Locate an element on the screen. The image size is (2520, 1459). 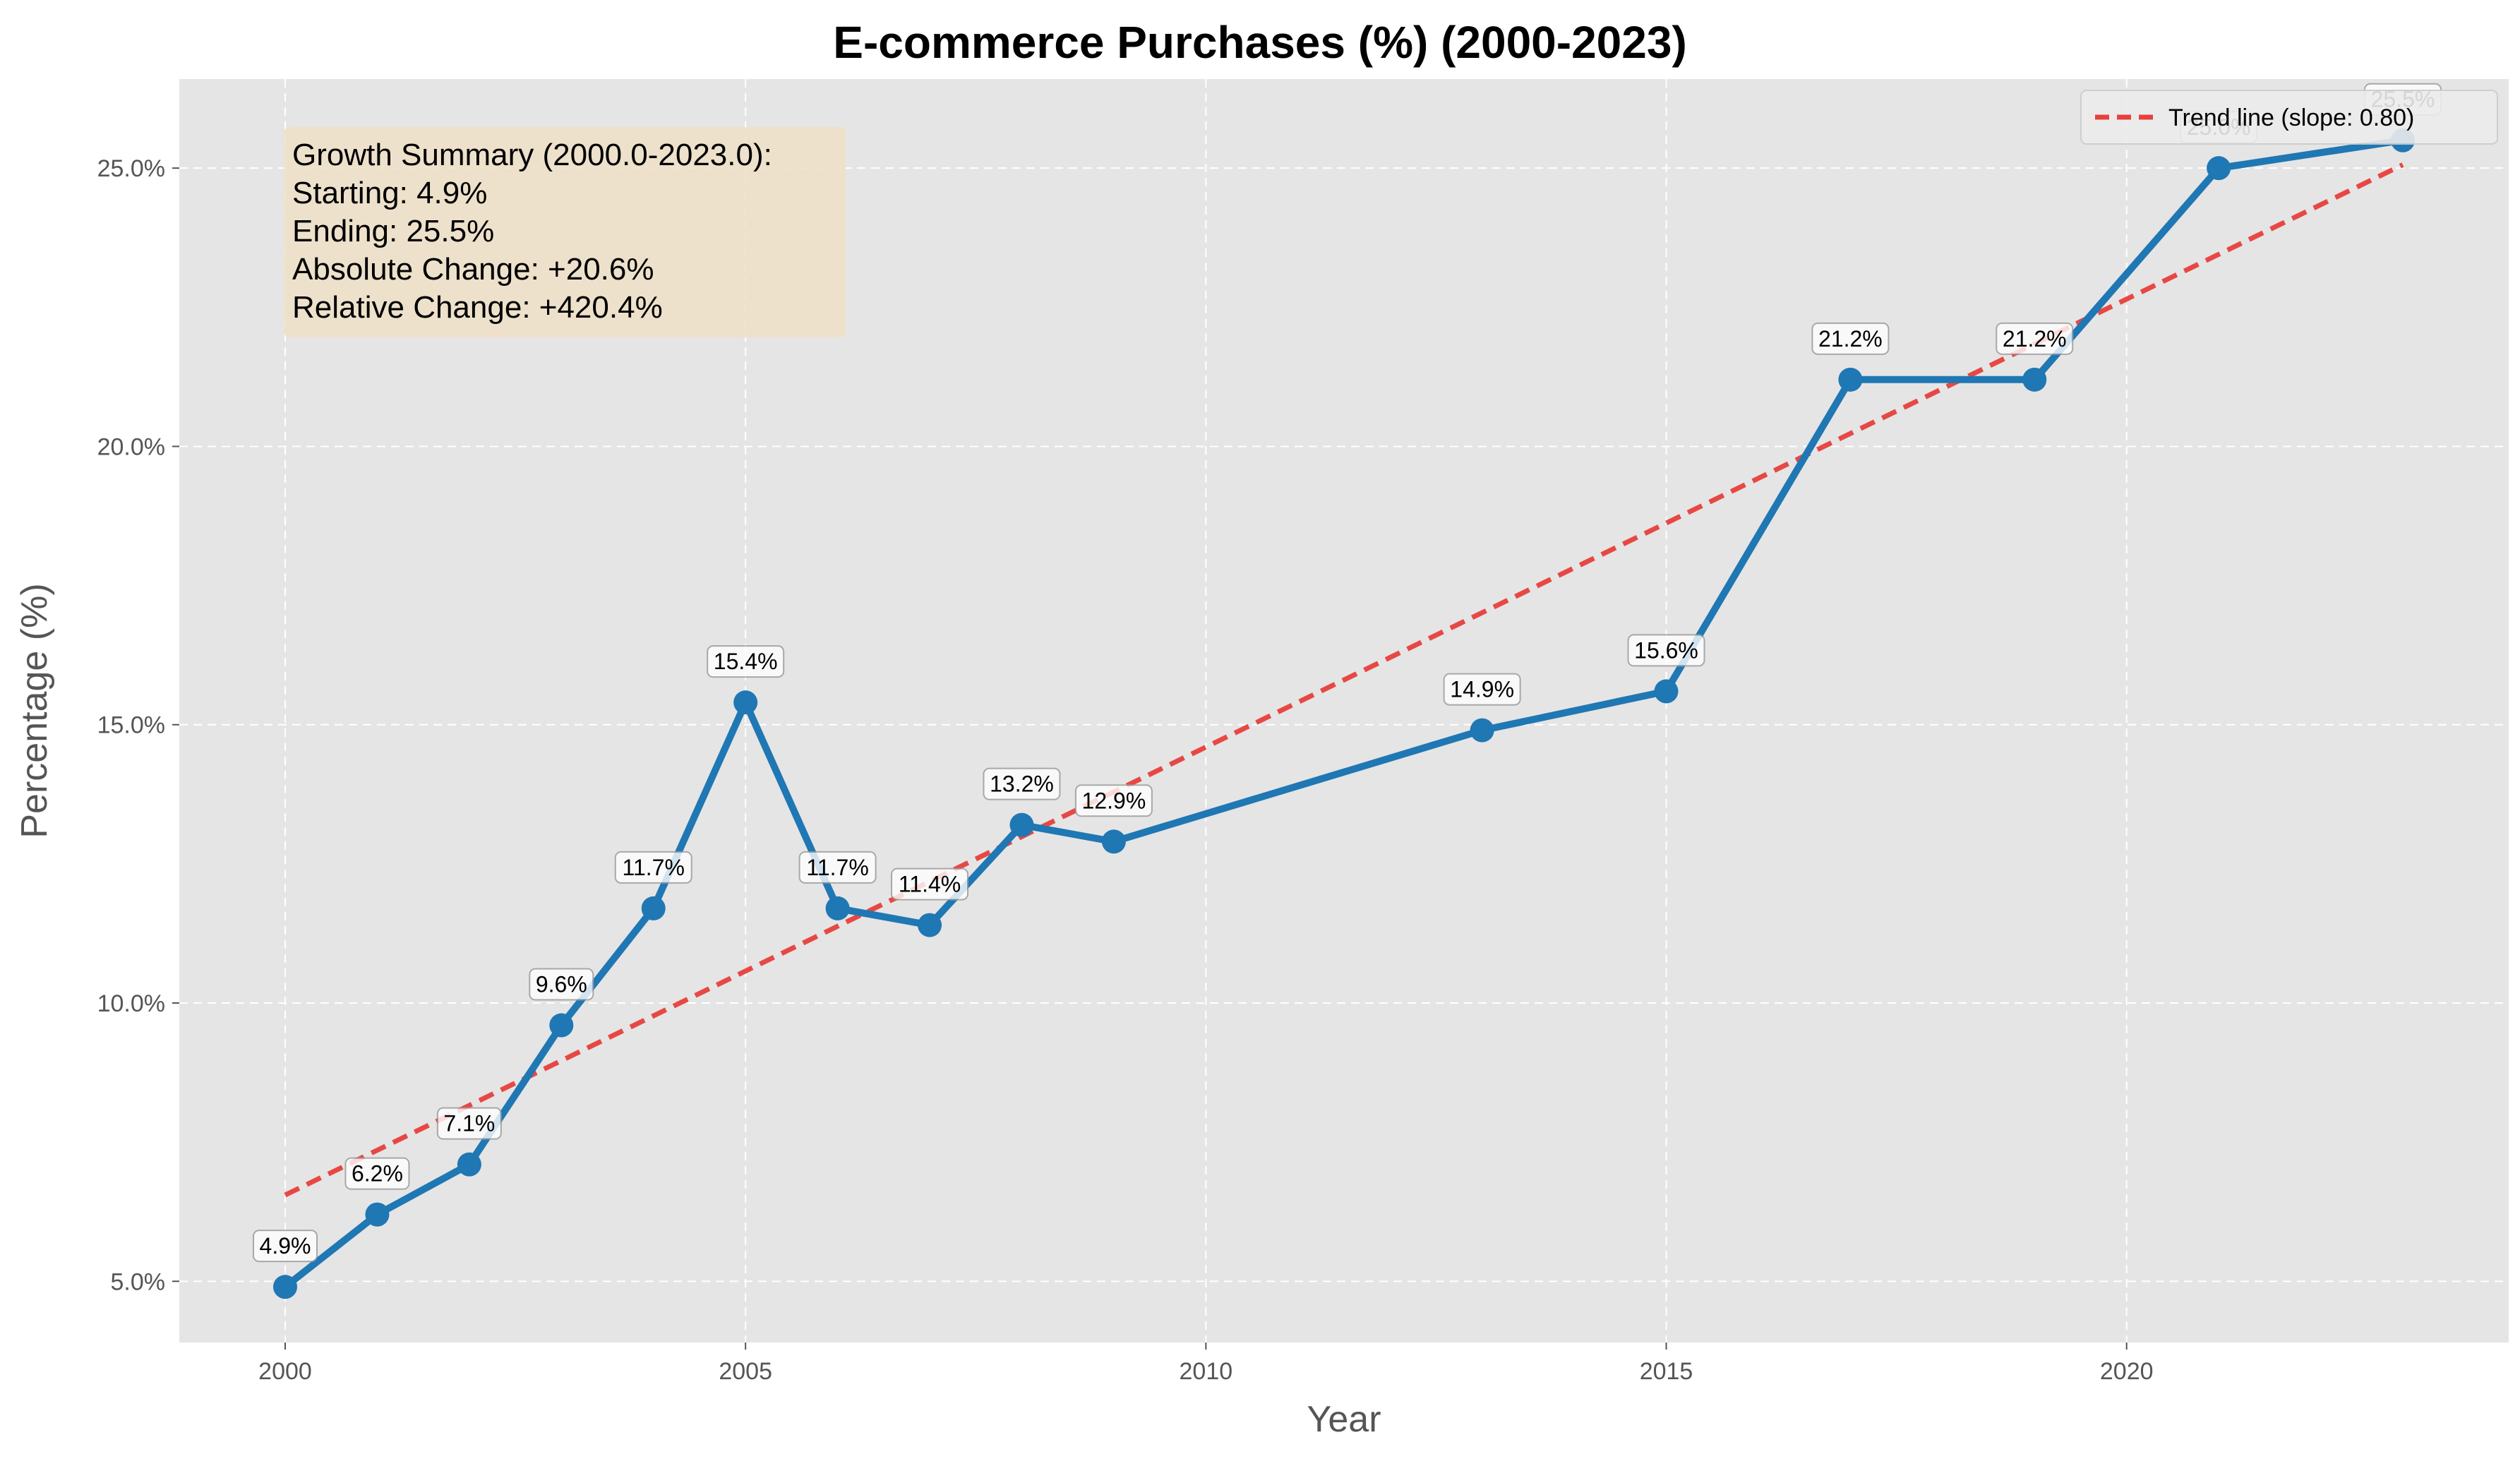
data-label: 13.2% is located at coordinates (1022, 784).